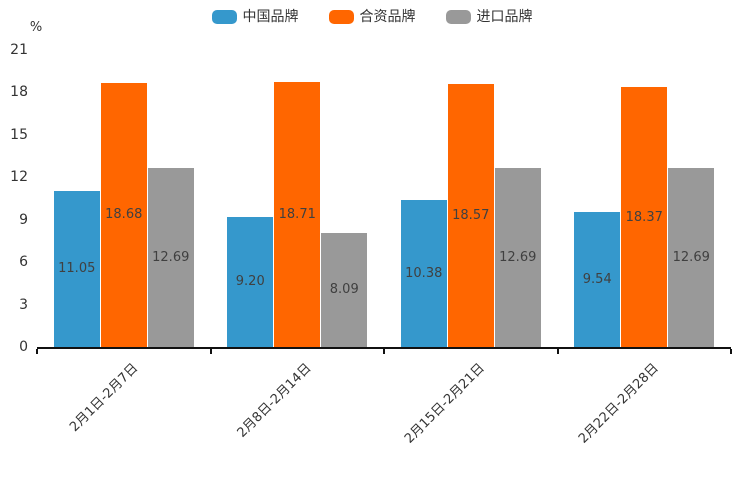 This screenshot has height=496, width=744. I want to click on bar: 18.68, so click(123, 214).